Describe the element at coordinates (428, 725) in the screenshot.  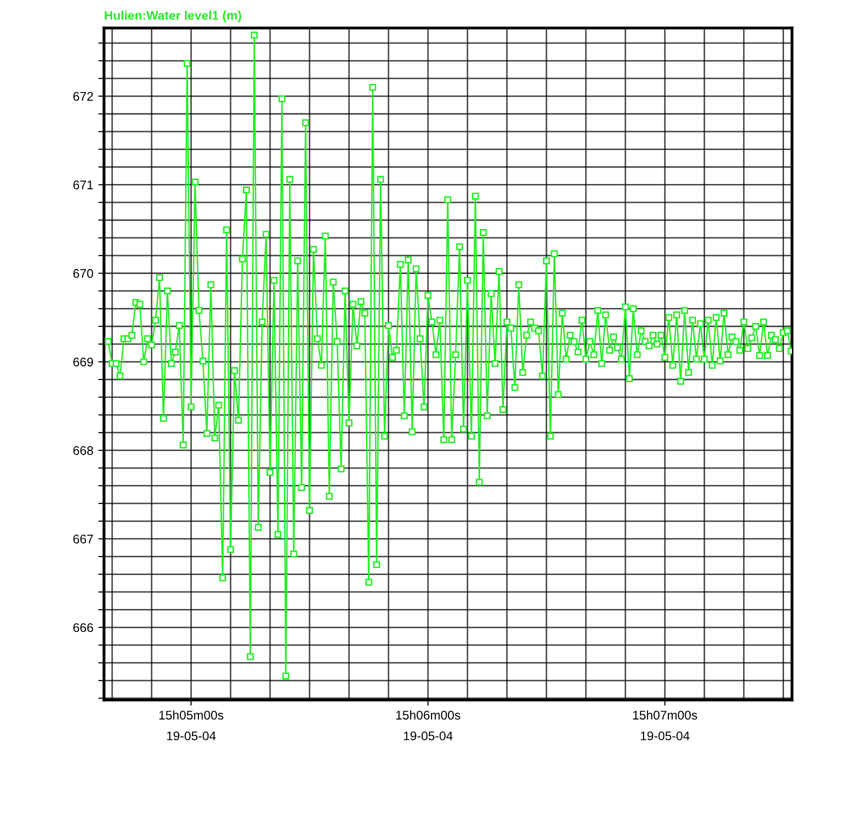
I see `x-tick-label: 15h06m00s 19-05-04` at that location.